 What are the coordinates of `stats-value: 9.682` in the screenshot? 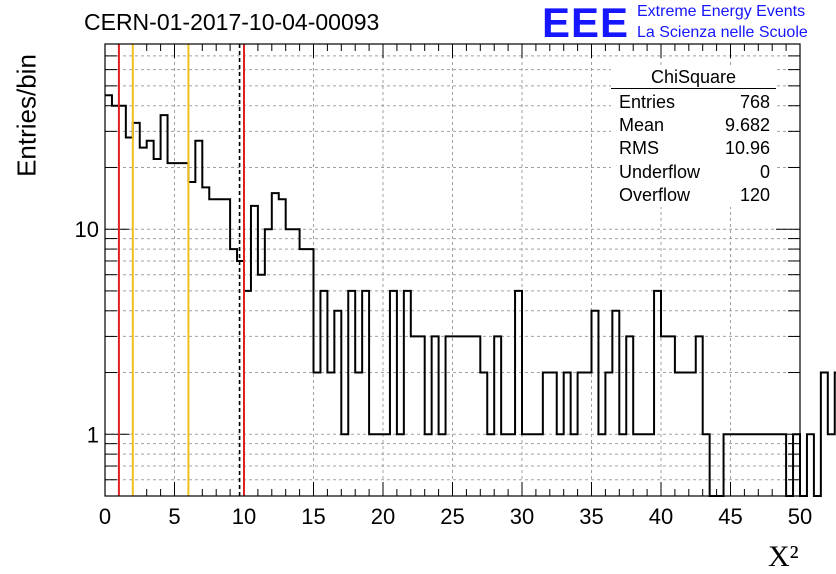 It's located at (747, 125).